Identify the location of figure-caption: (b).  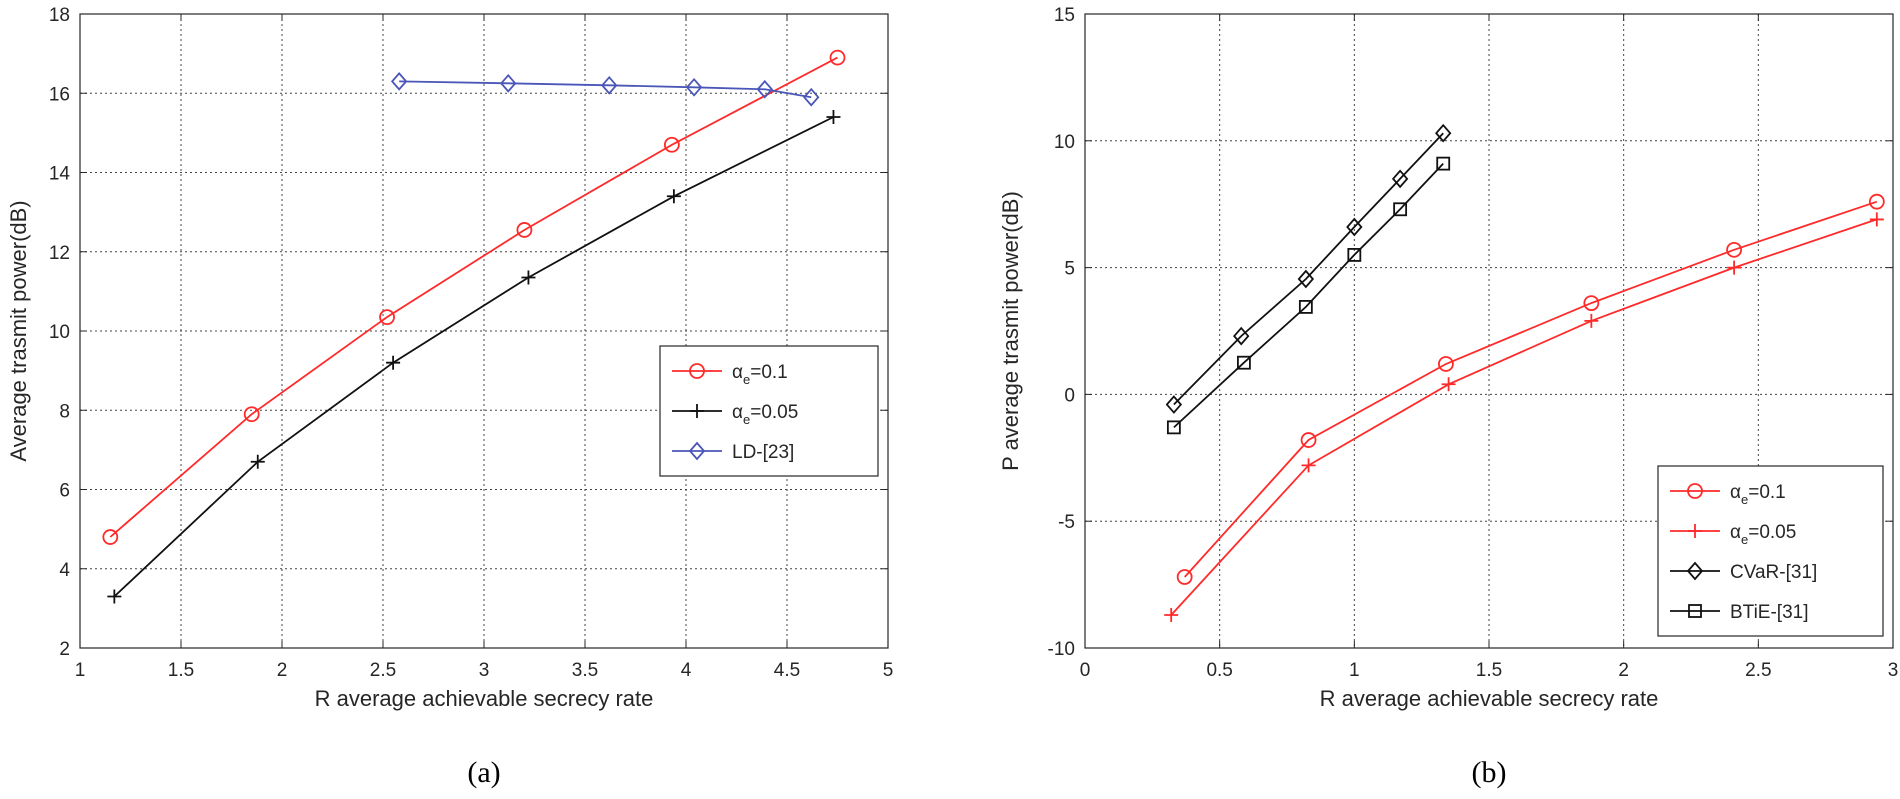
(1489, 772).